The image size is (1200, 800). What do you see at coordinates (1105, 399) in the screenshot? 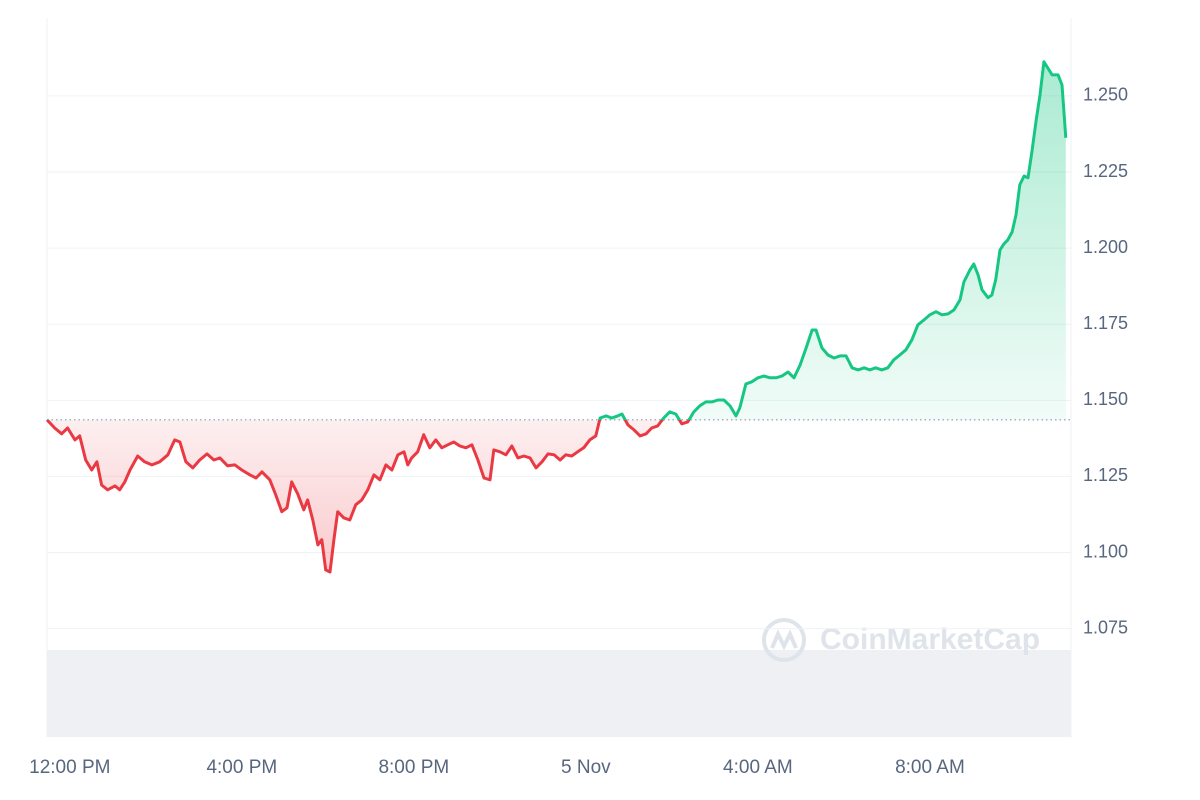
I see `y-tick-label: 1.150` at bounding box center [1105, 399].